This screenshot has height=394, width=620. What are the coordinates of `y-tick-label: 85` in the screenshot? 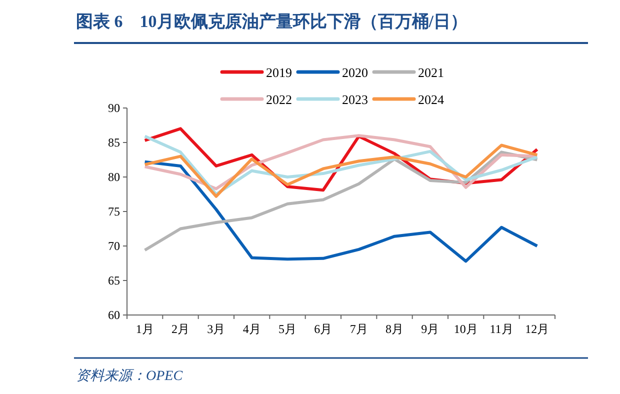 It's located at (114, 143).